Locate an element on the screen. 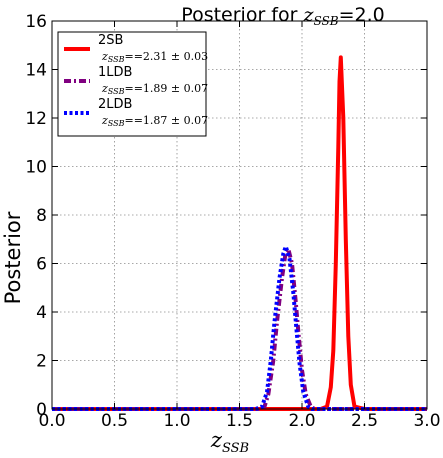  legend-label-2sb: 2SB is located at coordinates (110, 40).